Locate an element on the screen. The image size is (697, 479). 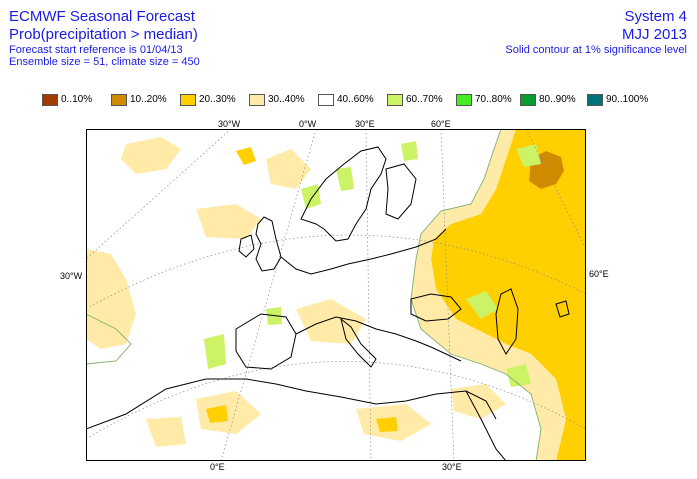
lon-label-0e-bottom: 0°E is located at coordinates (217, 467).